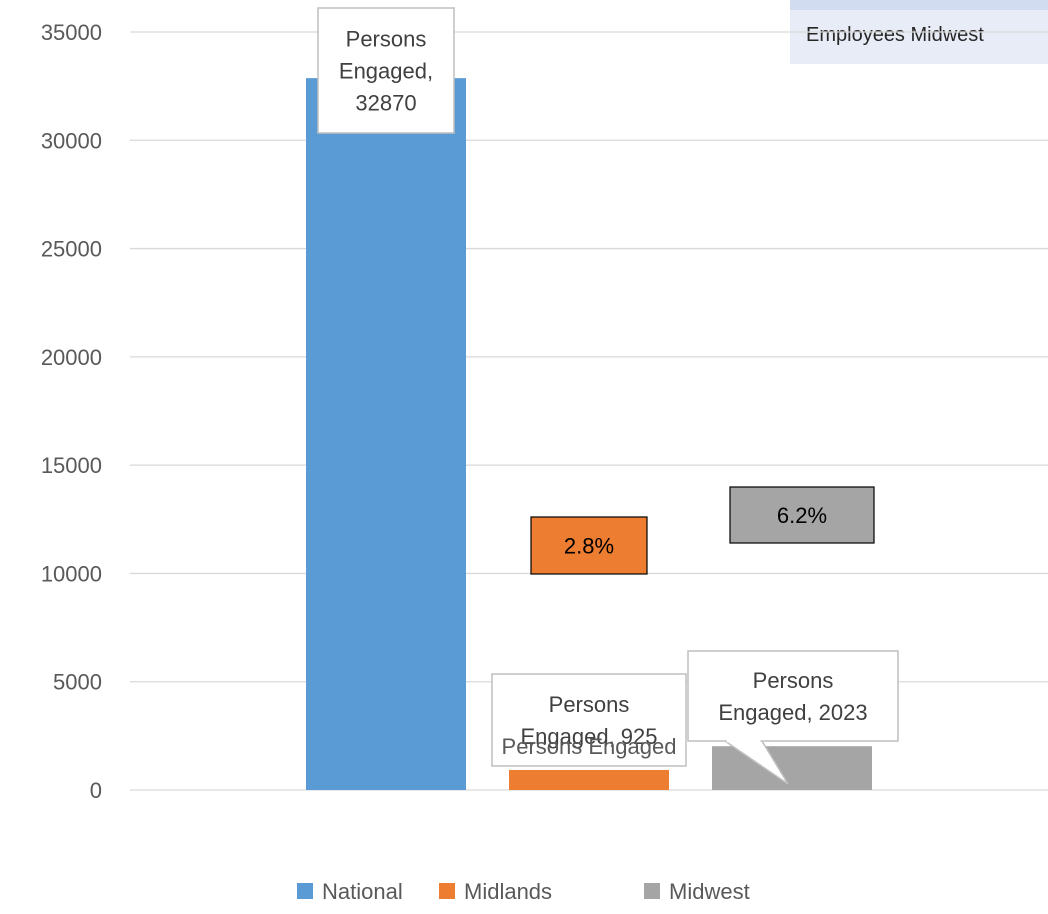 Image resolution: width=1048 pixels, height=914 pixels. What do you see at coordinates (792, 712) in the screenshot?
I see `data-label-line: Engaged, 2023` at bounding box center [792, 712].